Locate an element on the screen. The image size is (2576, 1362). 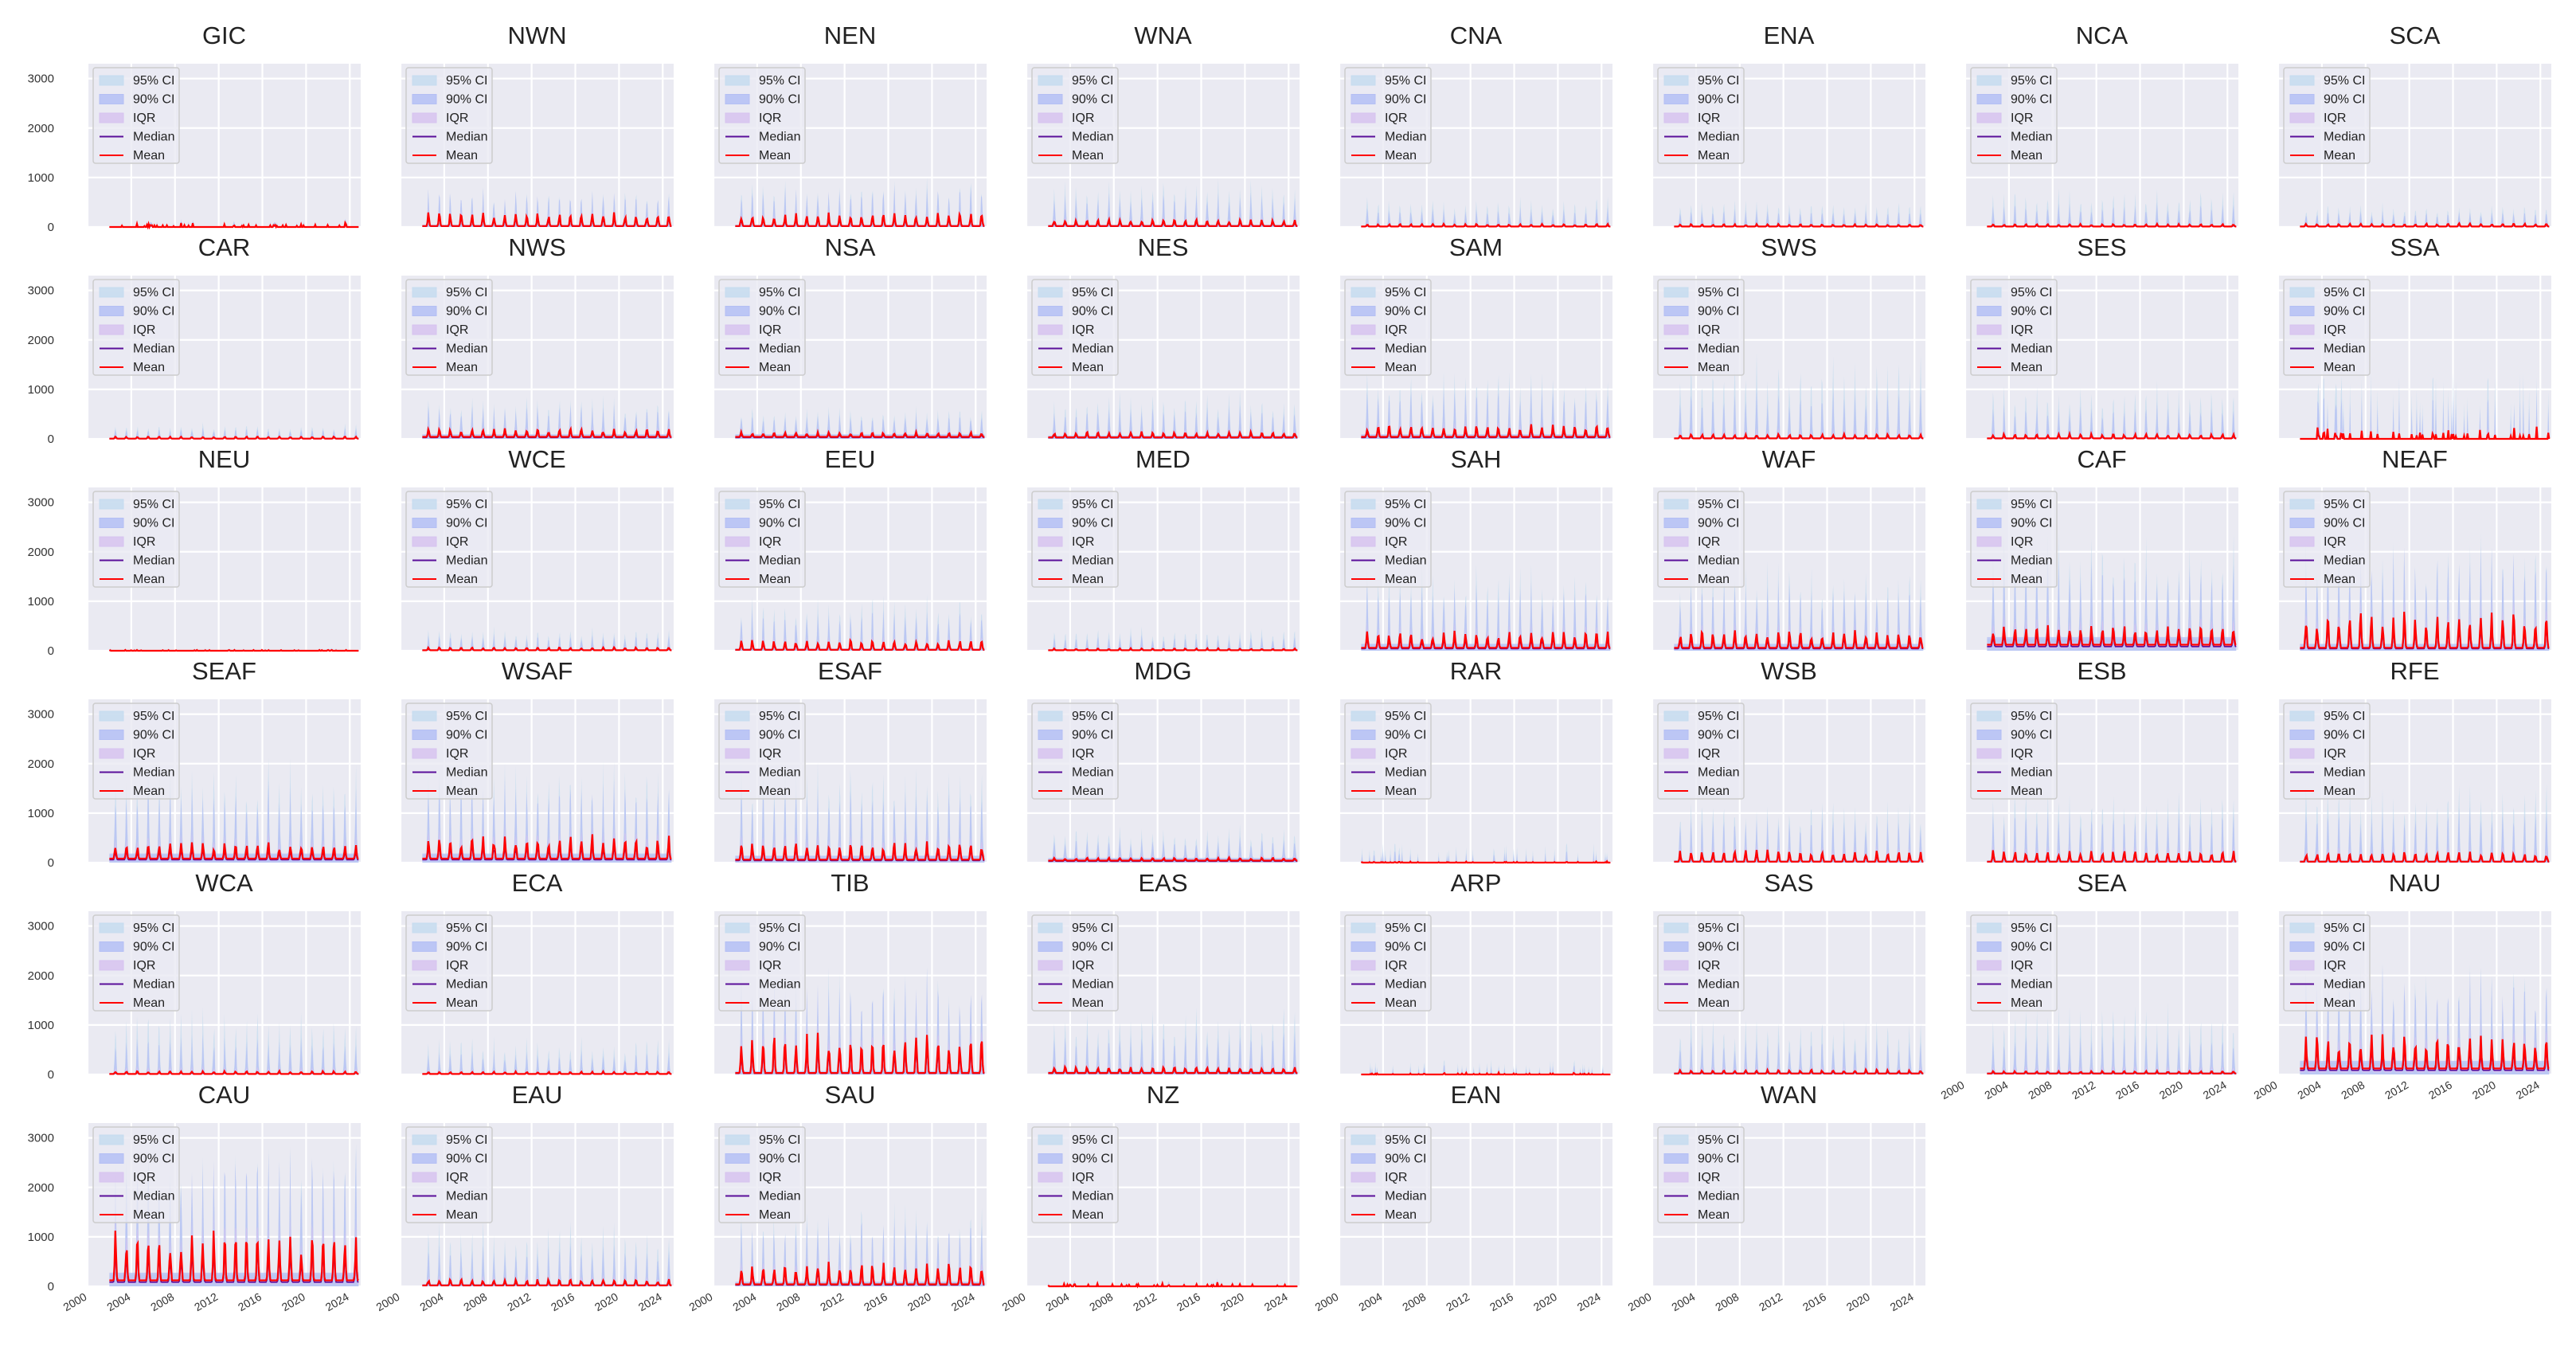
panel-mdg: MDG 95% CI 90% CI IQR Median Mean is located at coordinates (1162, 760).